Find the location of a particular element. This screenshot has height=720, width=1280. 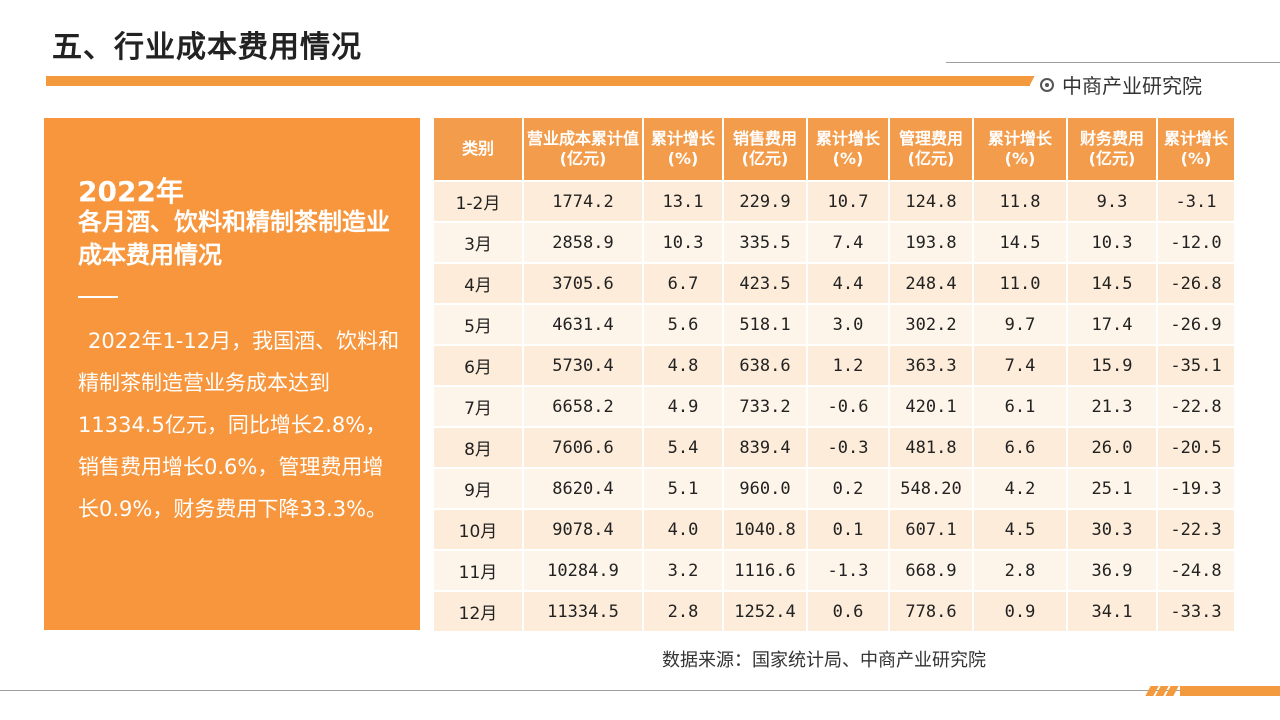

table-cell: -35.1 is located at coordinates (1197, 366).